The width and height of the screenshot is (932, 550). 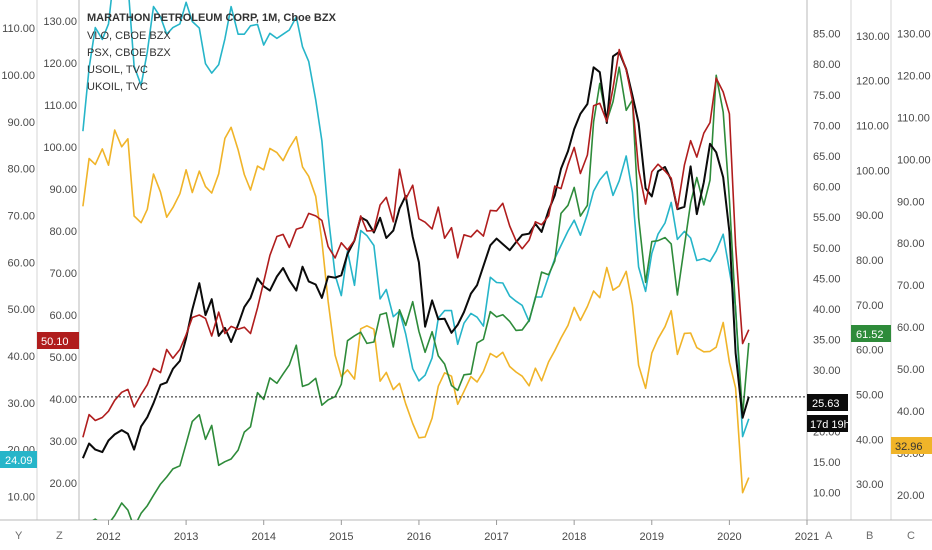 What do you see at coordinates (21, 263) in the screenshot?
I see `tick-label-y-5: 60.00` at bounding box center [21, 263].